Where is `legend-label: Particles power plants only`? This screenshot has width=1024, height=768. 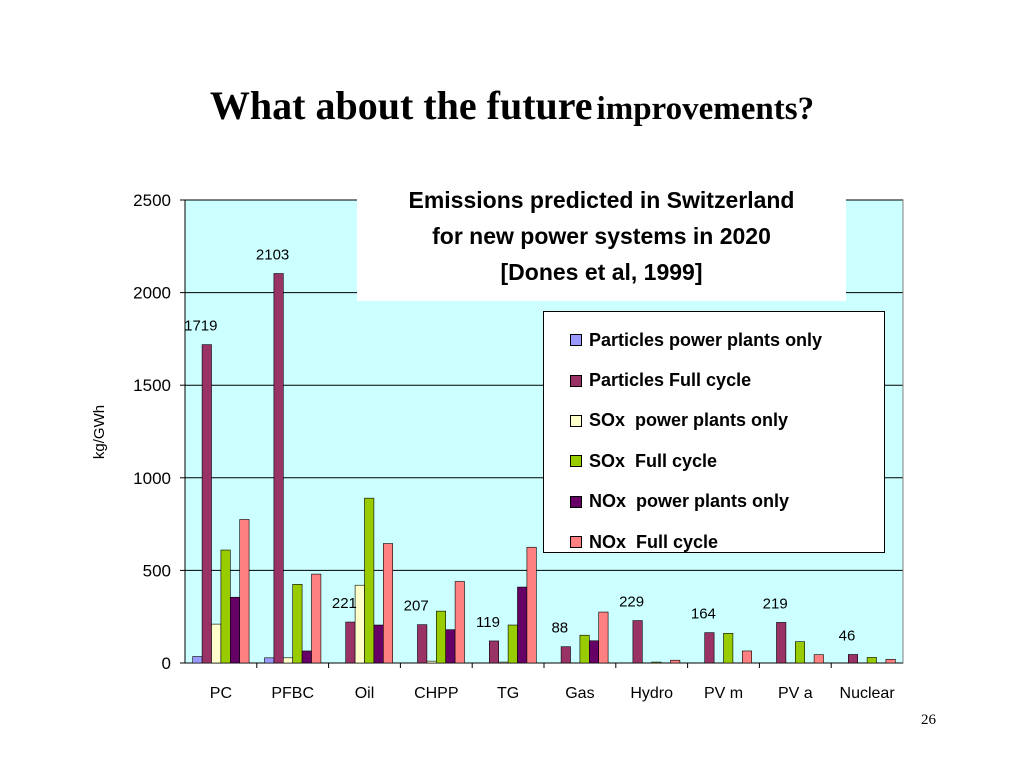 legend-label: Particles power plants only is located at coordinates (706, 339).